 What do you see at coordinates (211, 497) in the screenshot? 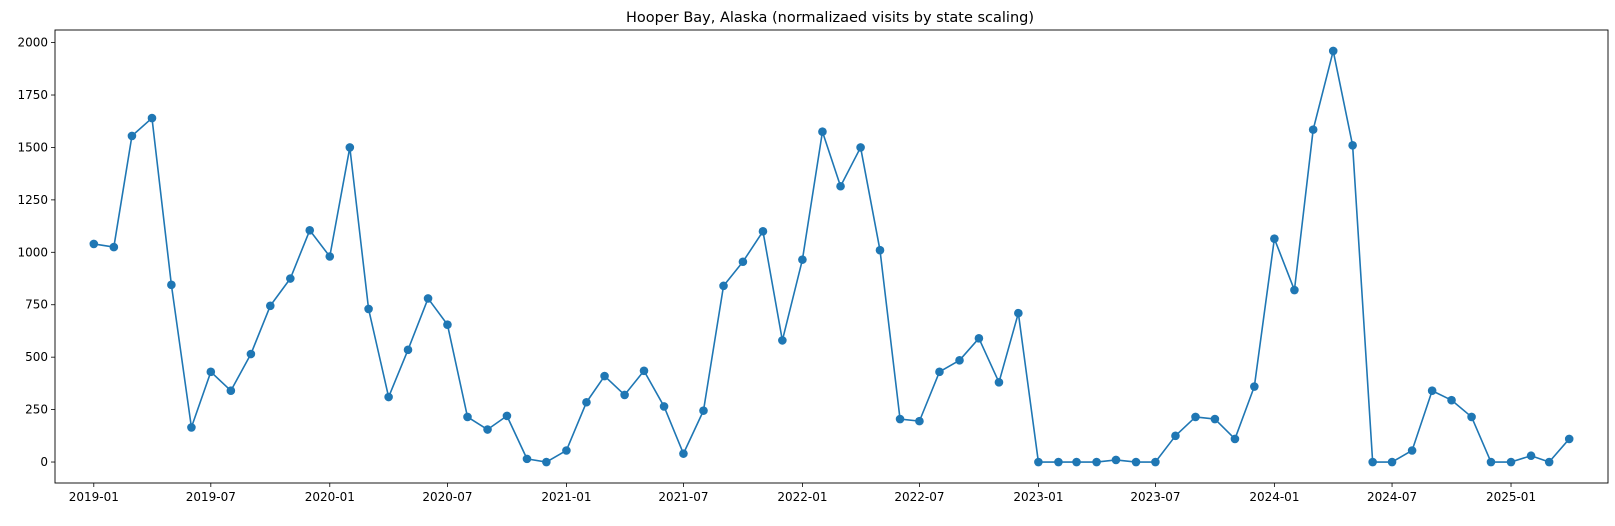
I see `x-tick-label: 2019-07` at bounding box center [211, 497].